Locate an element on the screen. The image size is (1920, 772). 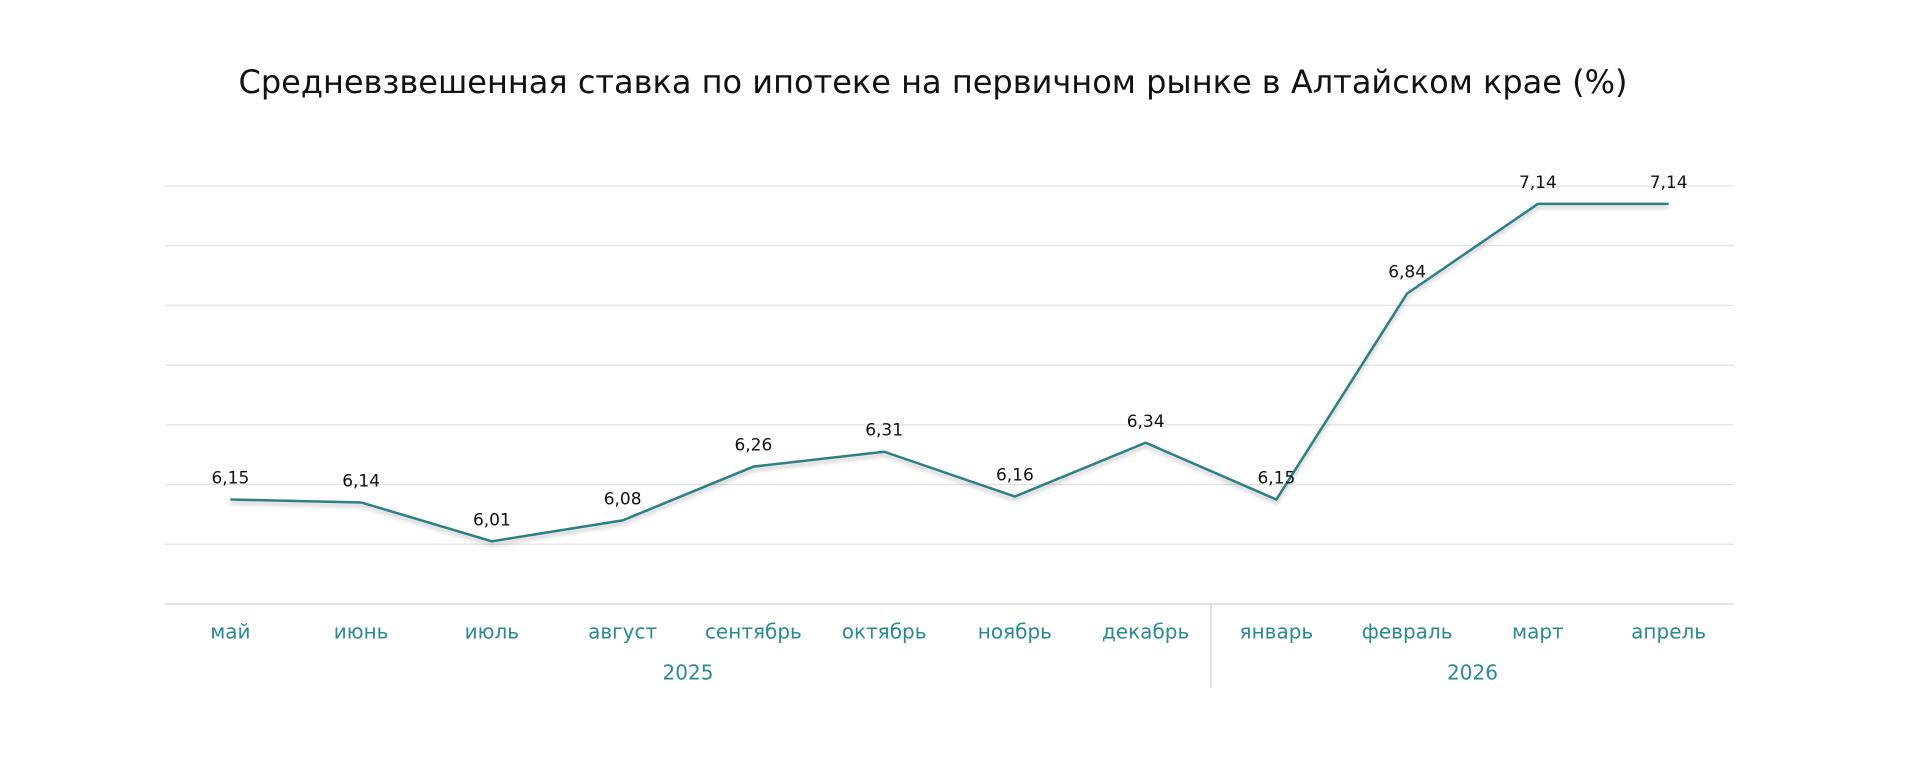
x-tick-label: ноябрь is located at coordinates (1015, 632).